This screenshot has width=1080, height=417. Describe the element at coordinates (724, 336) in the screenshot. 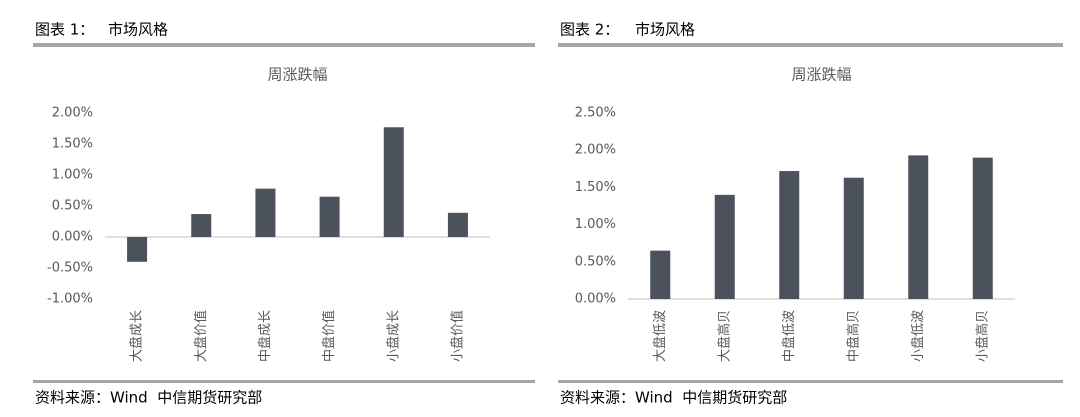

I see `x-tick-label: 大盘高贝` at that location.